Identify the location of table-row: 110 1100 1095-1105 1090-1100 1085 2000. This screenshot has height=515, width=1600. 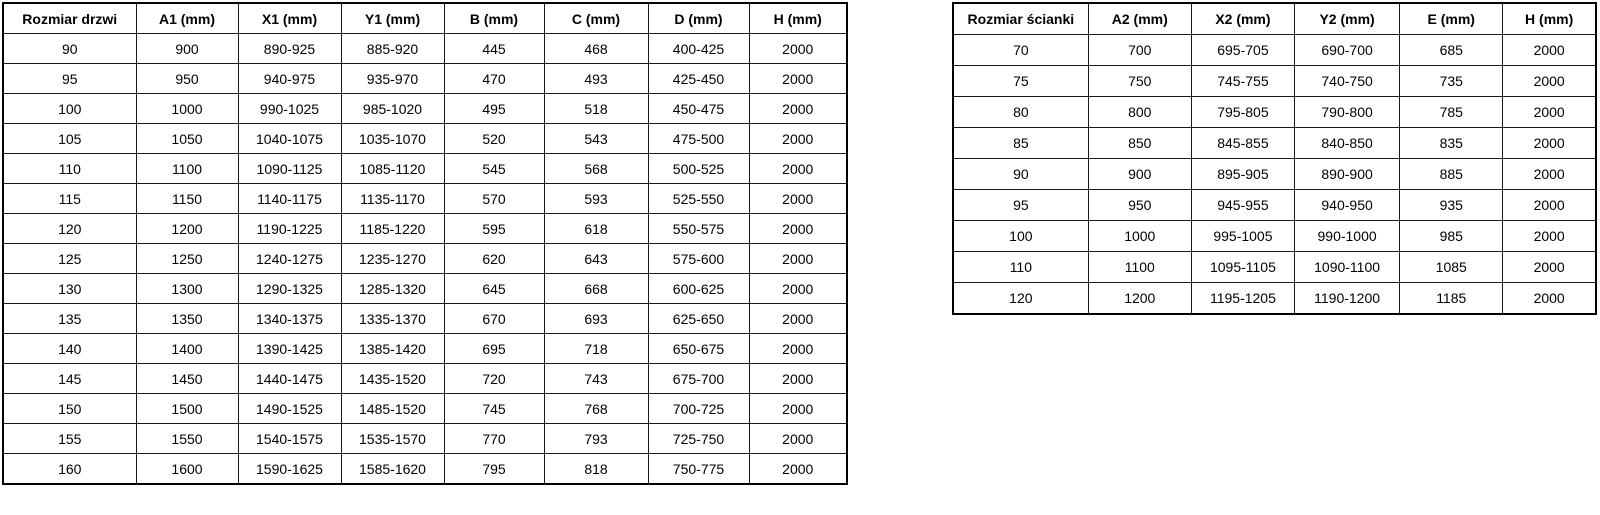
(1274, 267).